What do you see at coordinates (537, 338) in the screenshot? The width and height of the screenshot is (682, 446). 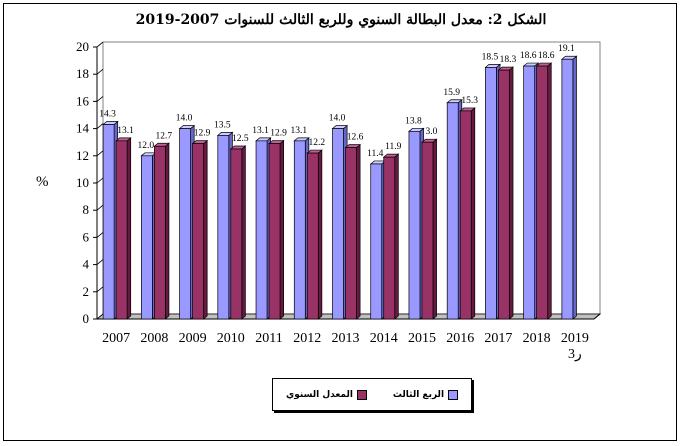 I see `x-tick-label: 2018` at bounding box center [537, 338].